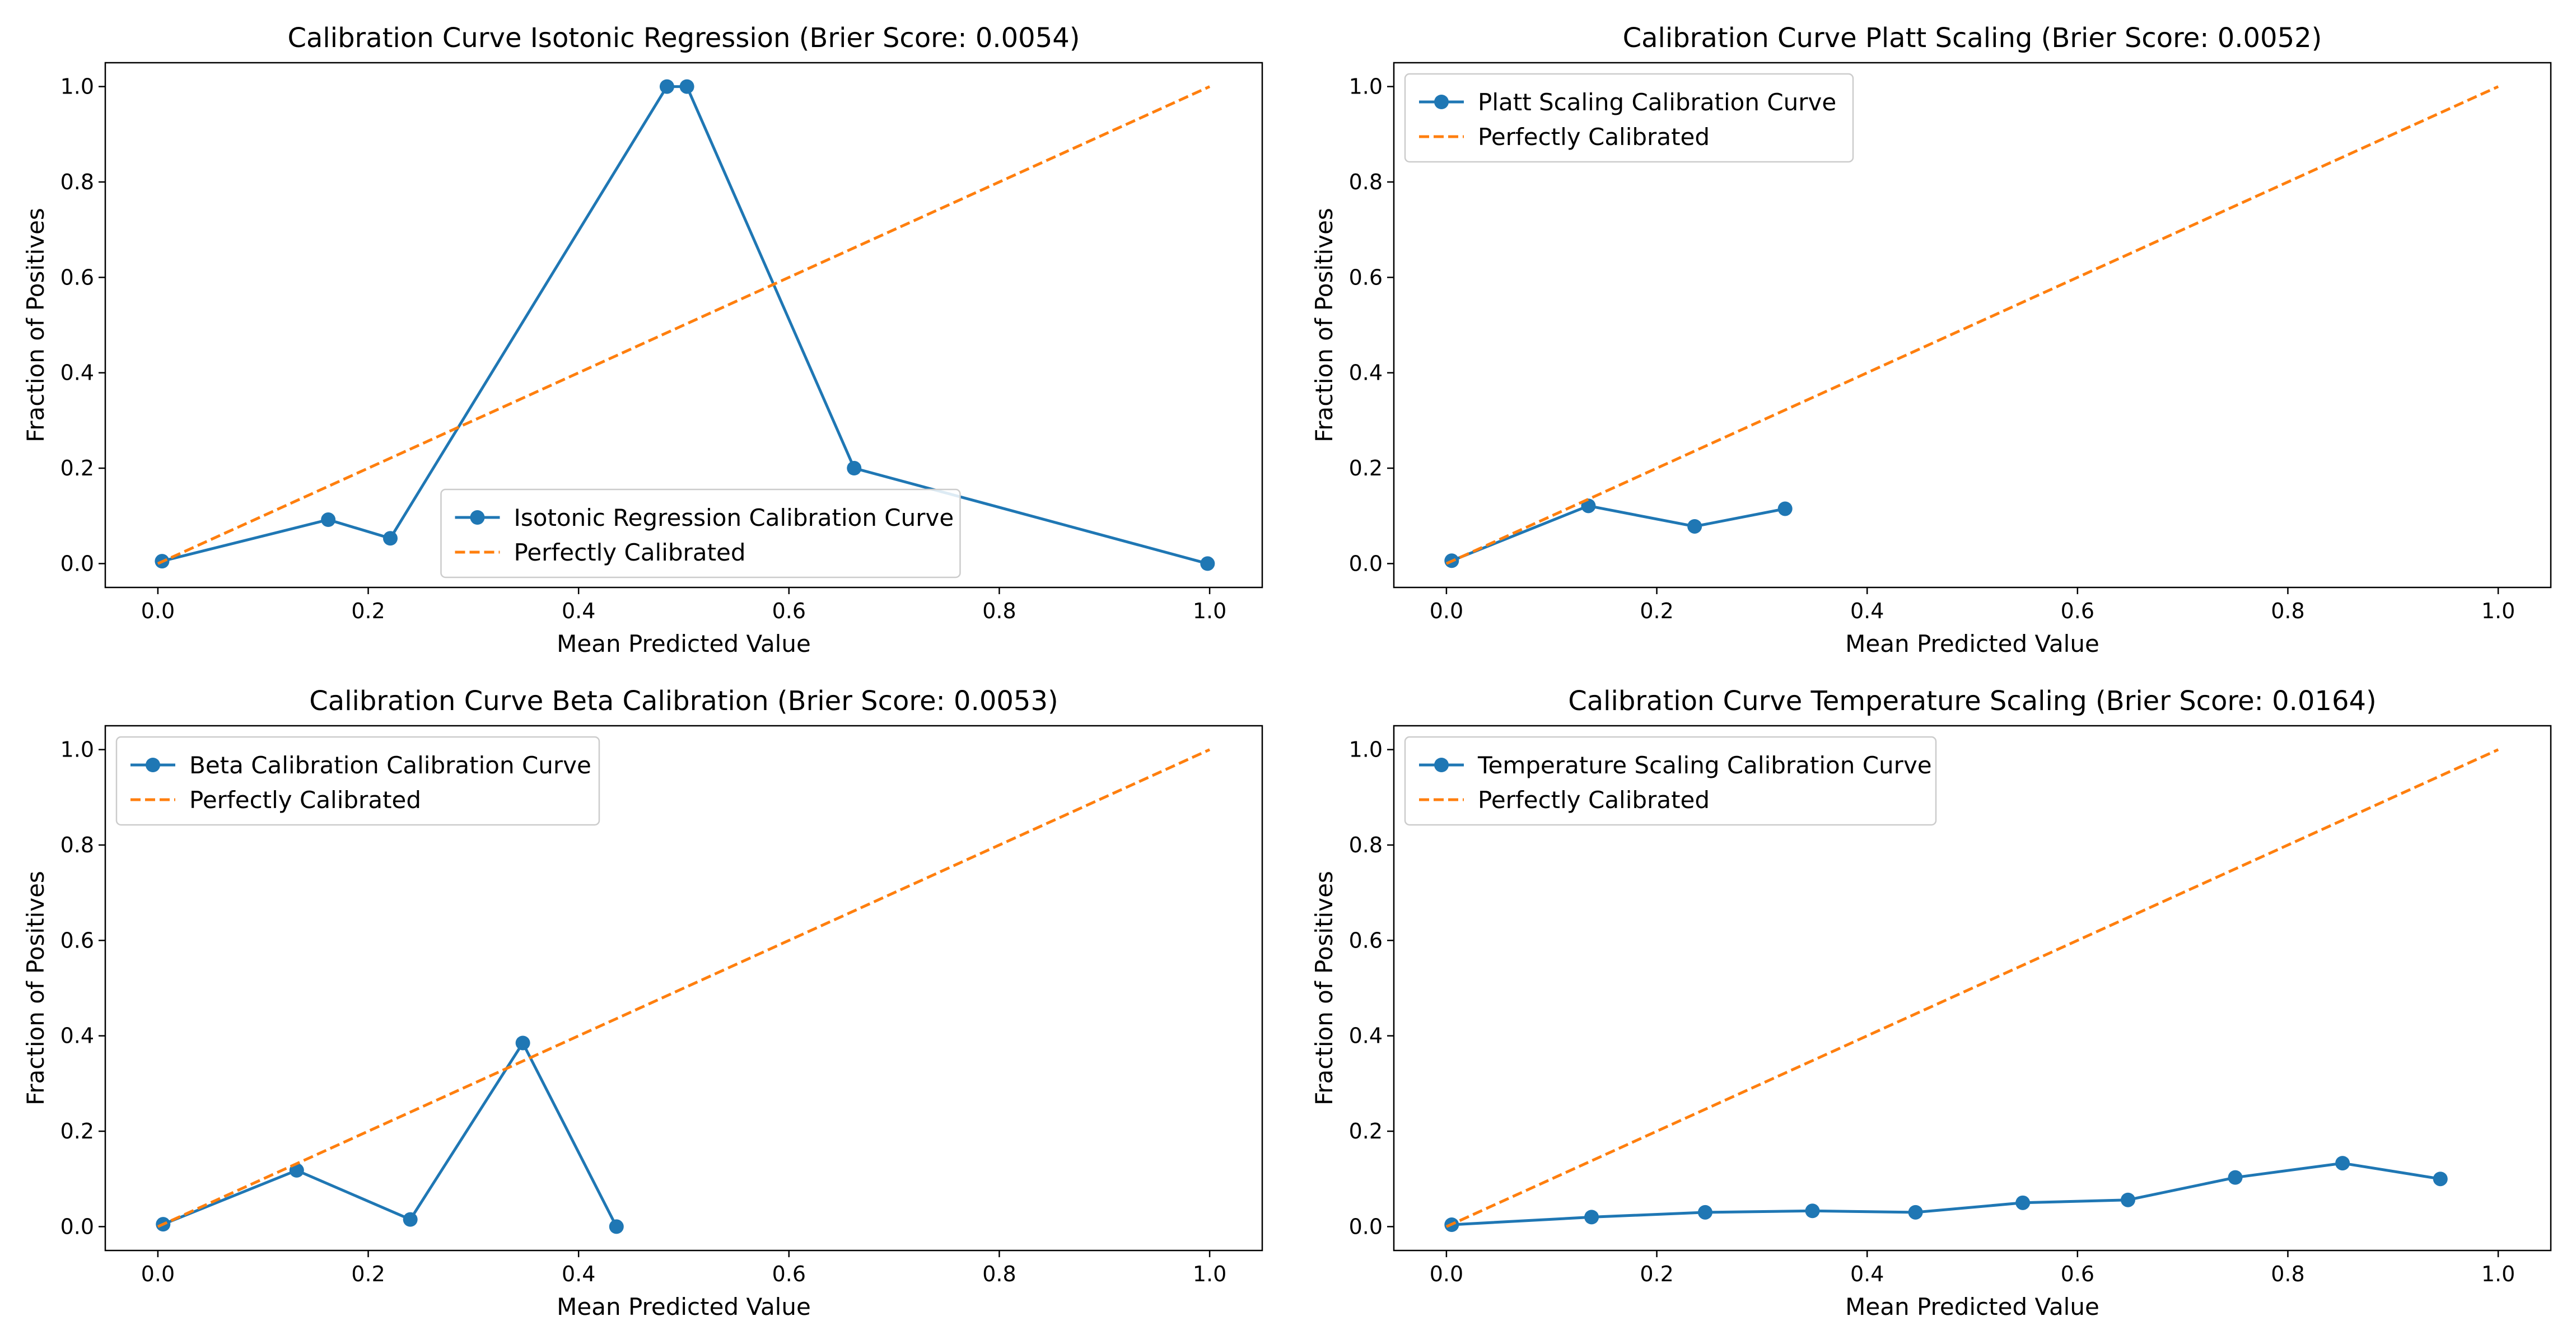  Describe the element at coordinates (77, 468) in the screenshot. I see `y-tick-label: 0.2` at that location.